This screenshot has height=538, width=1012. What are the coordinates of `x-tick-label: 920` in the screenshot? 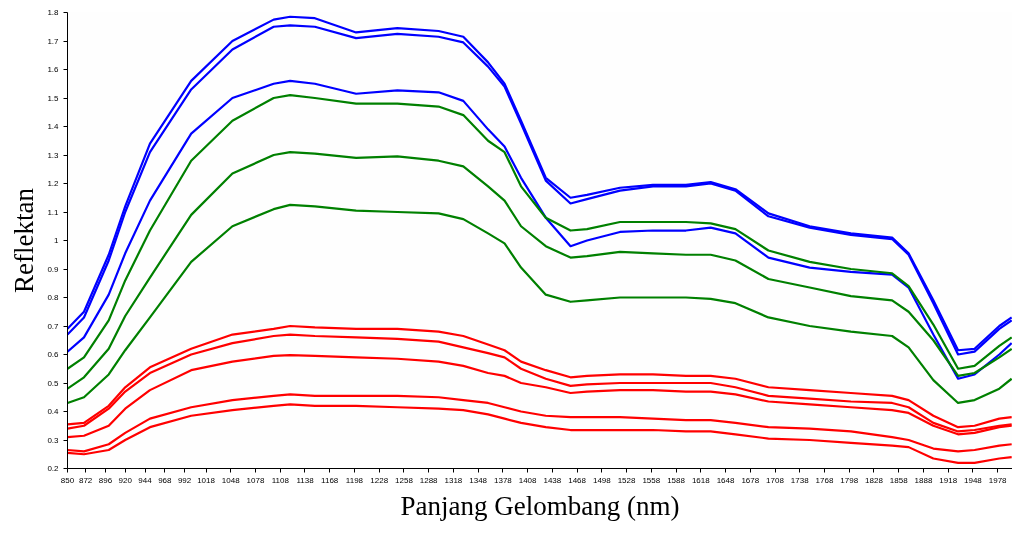 It's located at (125, 480).